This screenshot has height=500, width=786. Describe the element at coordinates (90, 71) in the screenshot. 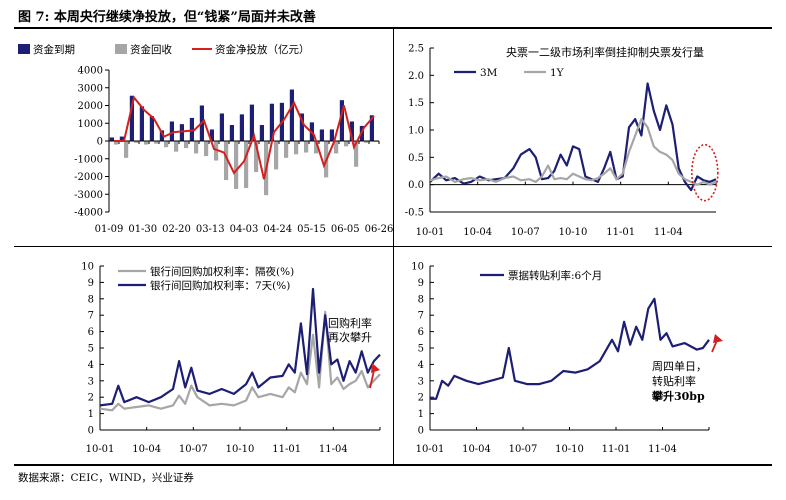

I see `y-tick-label: 4000` at that location.